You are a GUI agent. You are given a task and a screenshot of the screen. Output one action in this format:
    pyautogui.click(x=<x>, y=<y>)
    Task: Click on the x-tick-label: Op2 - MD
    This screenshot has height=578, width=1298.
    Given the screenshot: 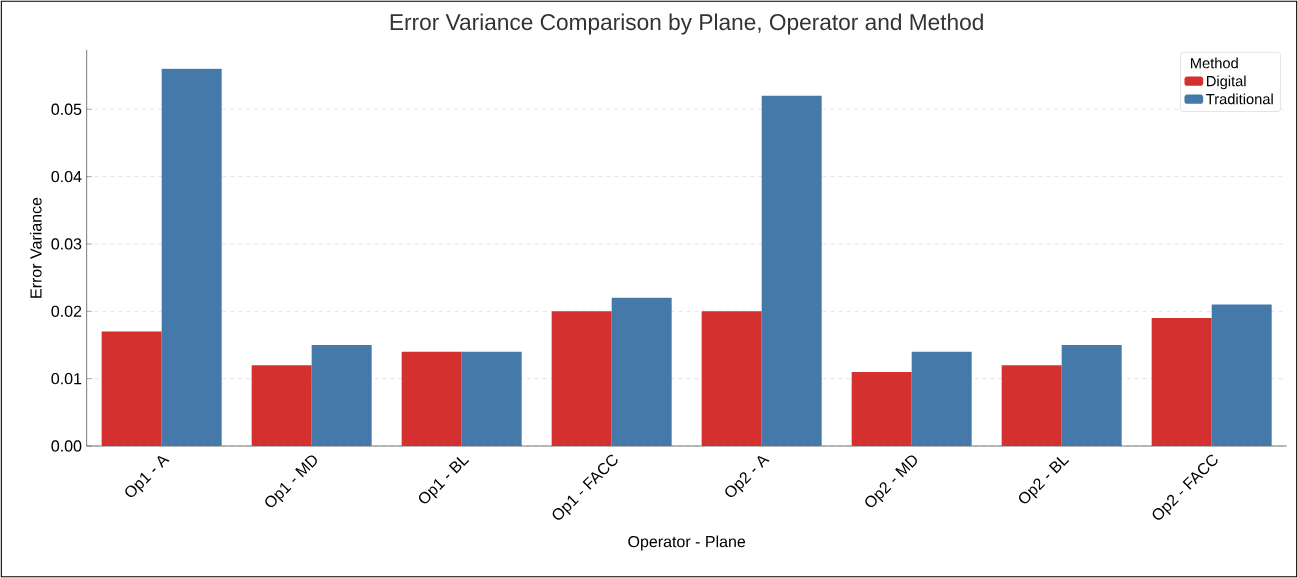 What is the action you would take?
    pyautogui.click(x=891, y=481)
    